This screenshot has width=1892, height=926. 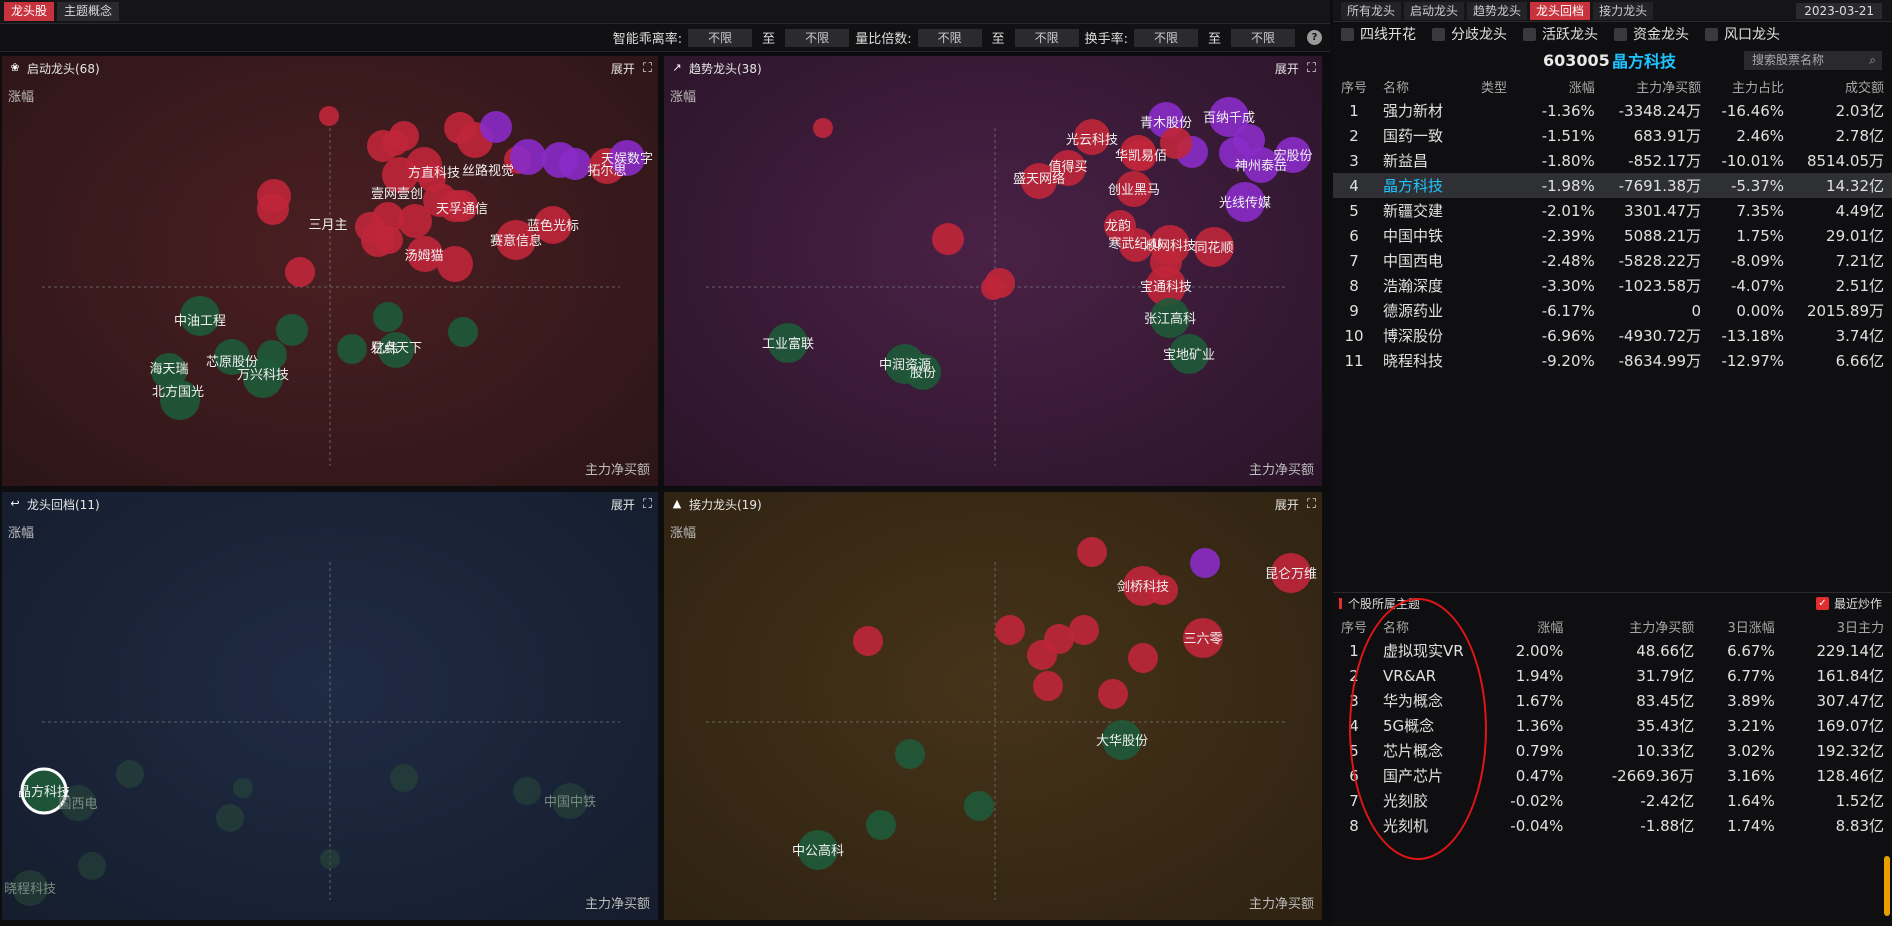 I want to click on top-tab-bar: 龙头股 主题概念, so click(x=665, y=12).